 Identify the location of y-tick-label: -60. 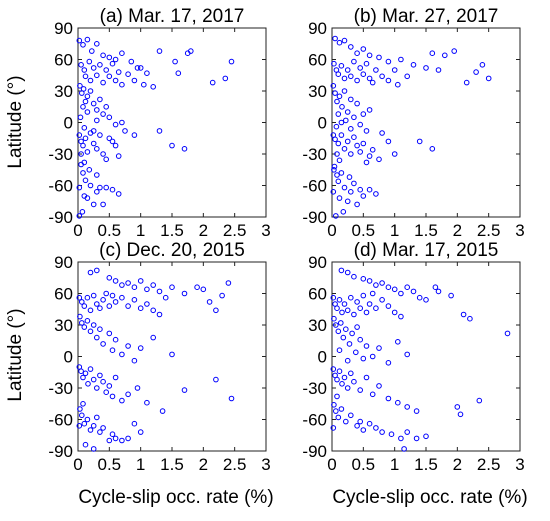
(314, 186).